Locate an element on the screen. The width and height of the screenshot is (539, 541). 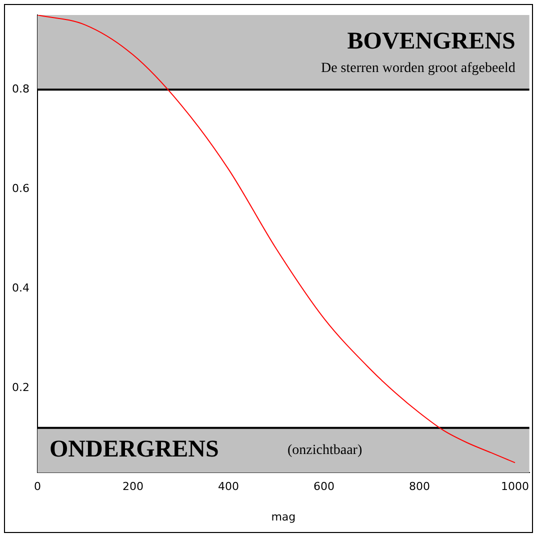
x-axis-title: mag is located at coordinates (283, 517).